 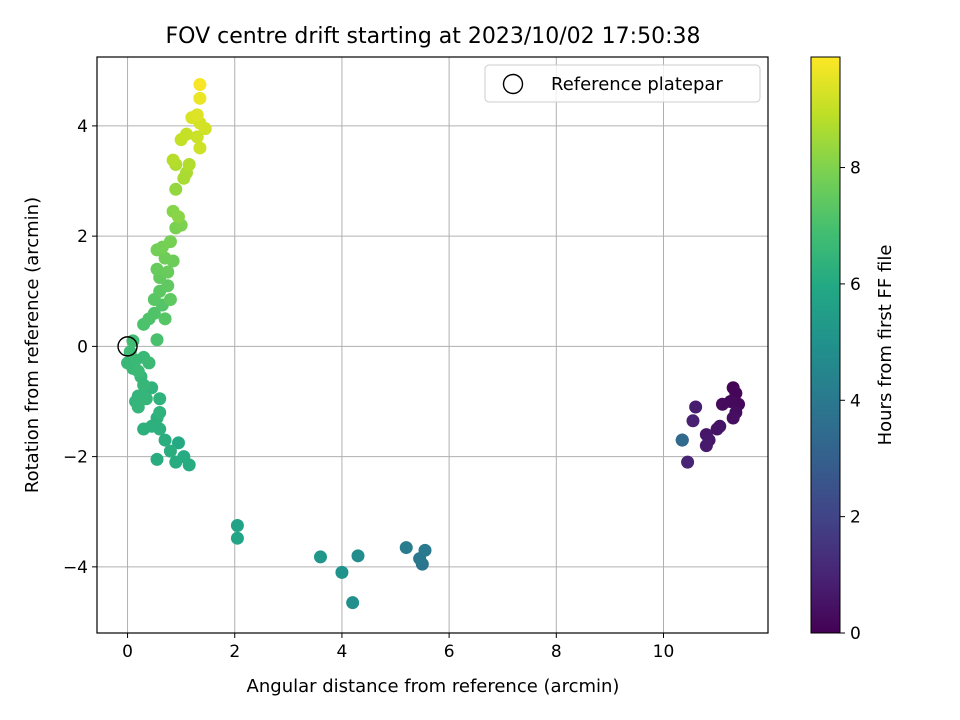 What do you see at coordinates (433, 686) in the screenshot?
I see `x-axis-label: Angular distance from reference (arcmin)` at bounding box center [433, 686].